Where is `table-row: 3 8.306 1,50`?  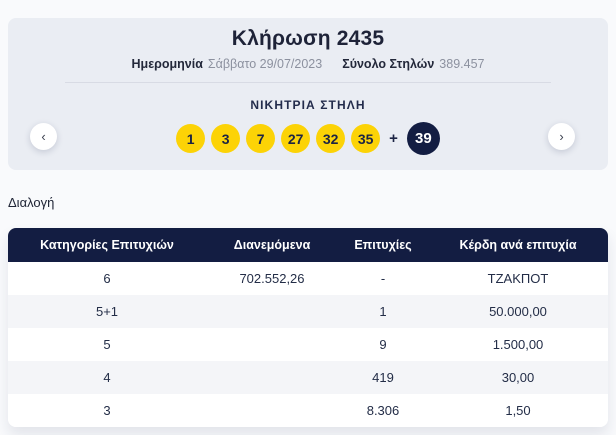
table-row: 3 8.306 1,50 is located at coordinates (308, 410).